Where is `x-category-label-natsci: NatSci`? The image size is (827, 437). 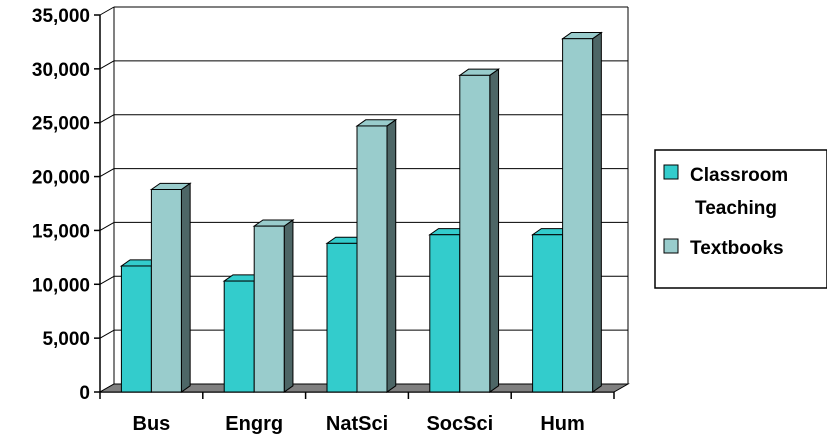 x-category-label-natsci: NatSci is located at coordinates (357, 424).